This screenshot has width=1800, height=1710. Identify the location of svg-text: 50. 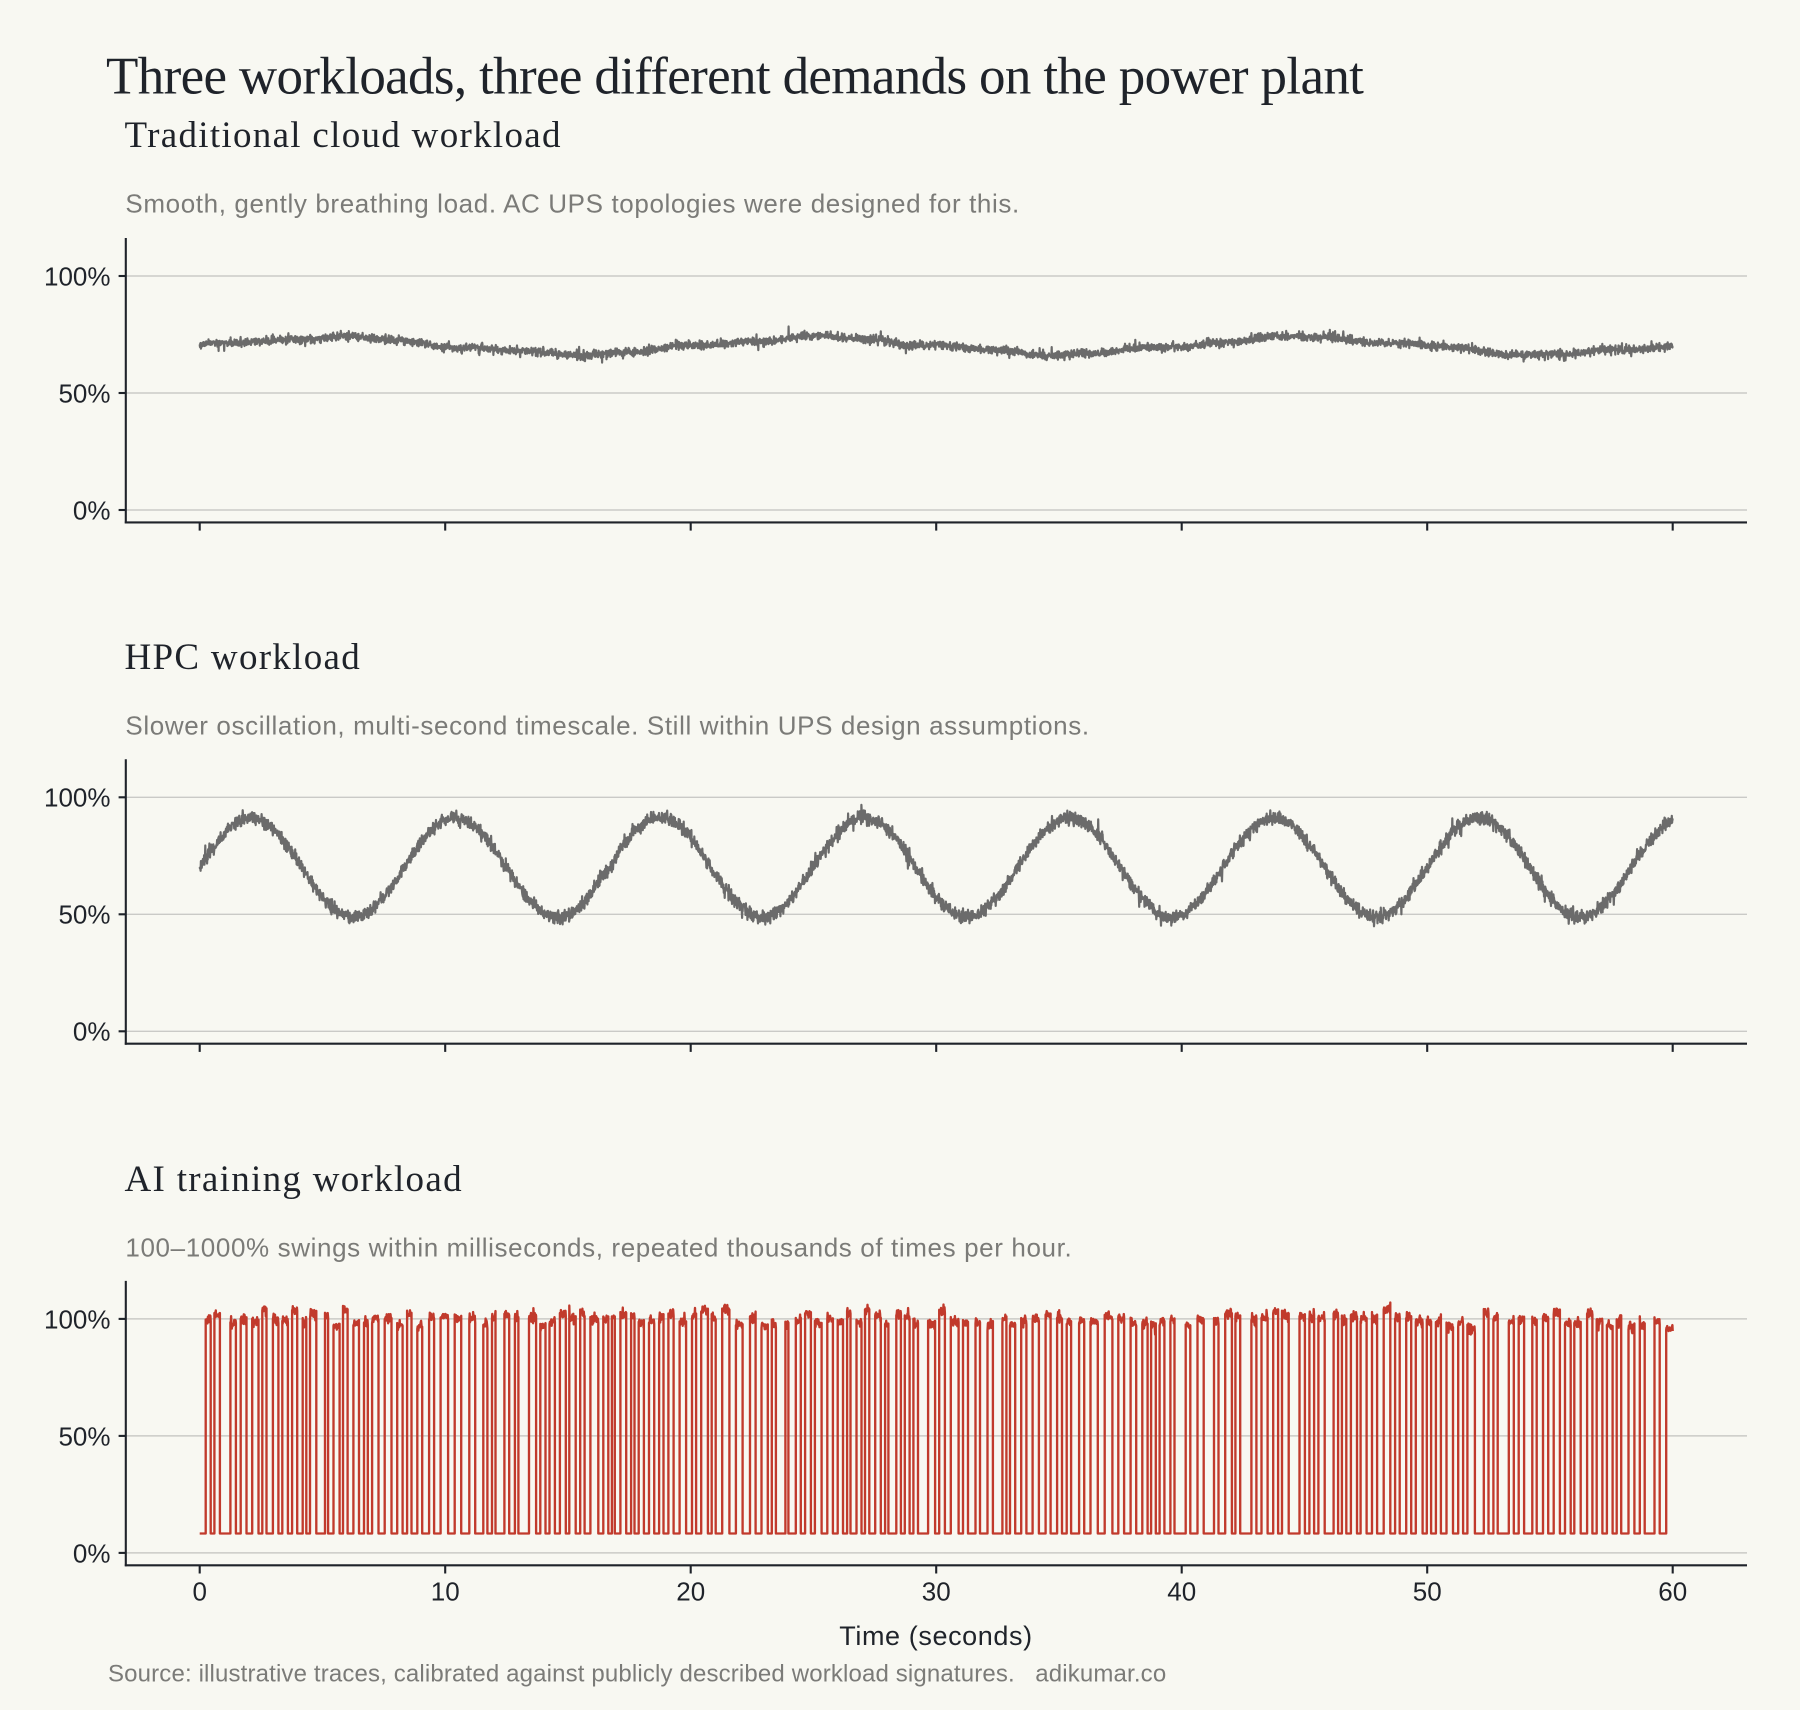
(1427, 1592).